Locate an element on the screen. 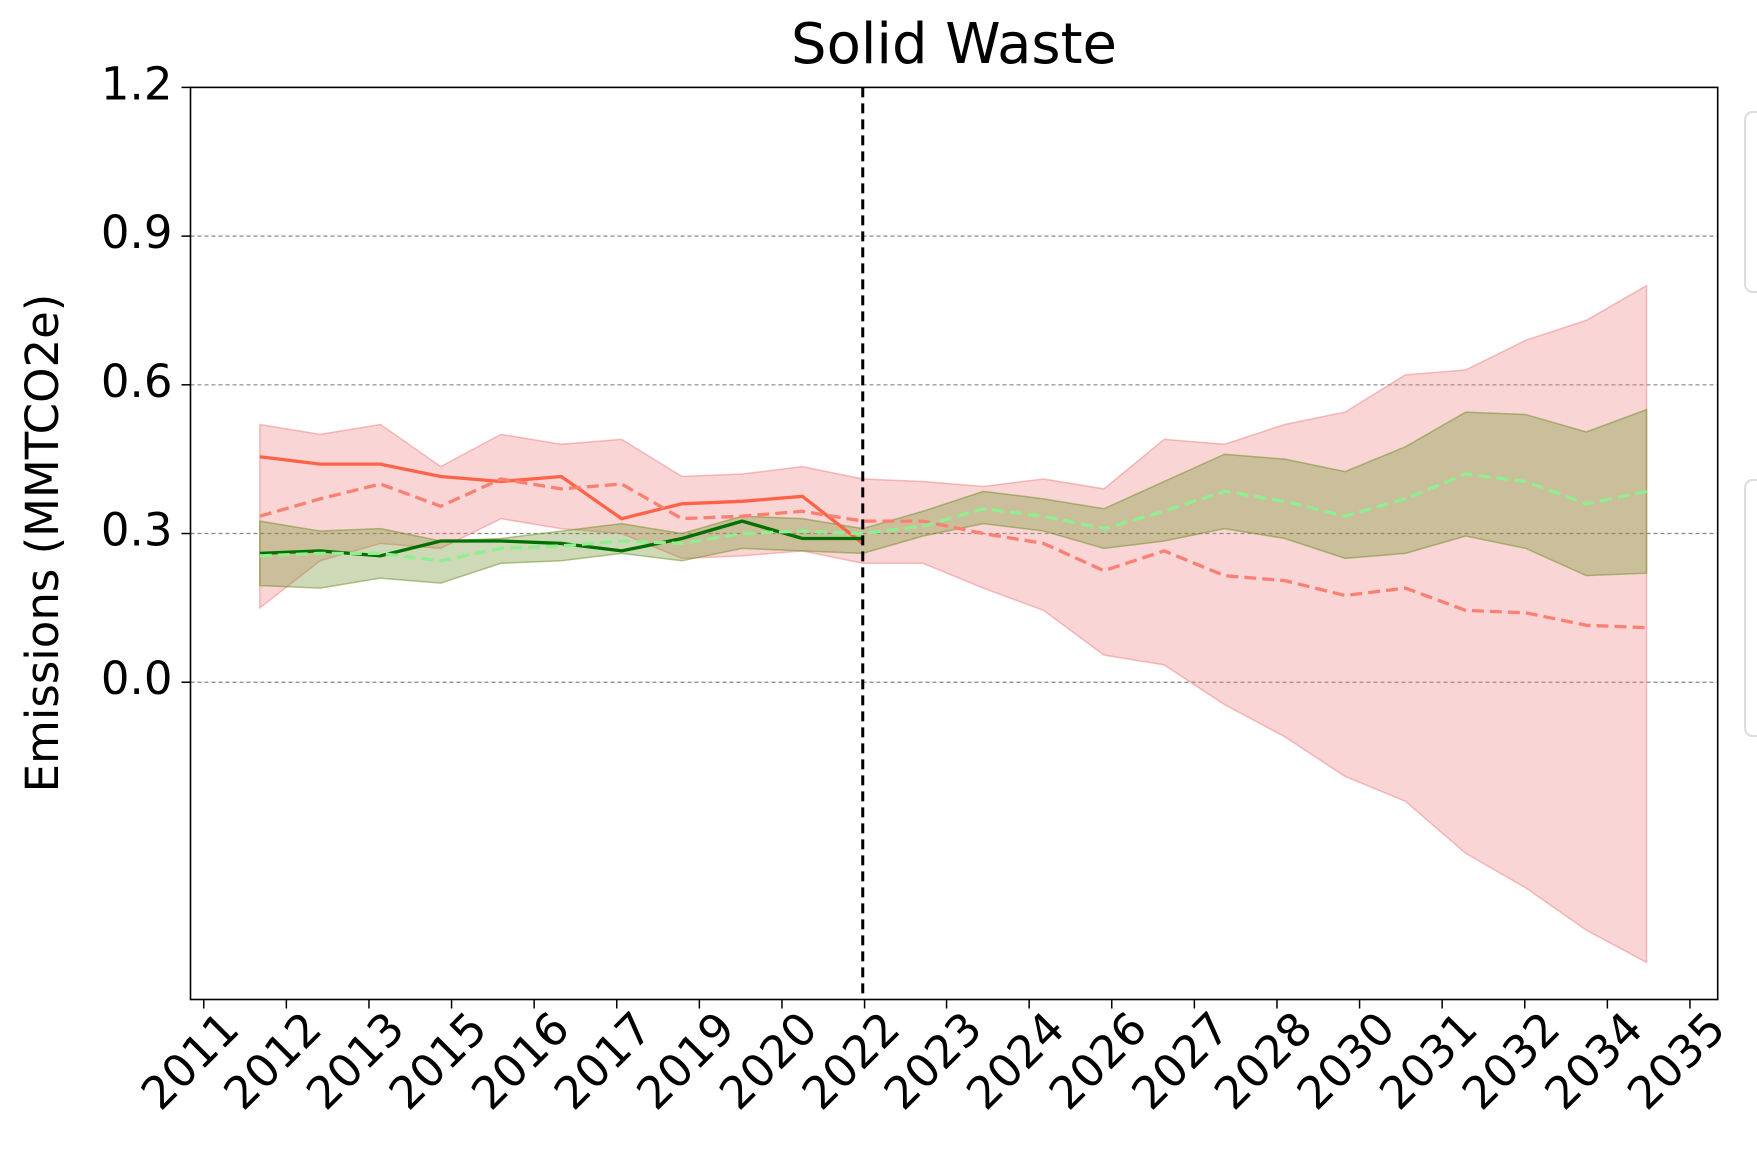 The height and width of the screenshot is (1174, 1757). chart-title: Solid Waste is located at coordinates (954, 44).